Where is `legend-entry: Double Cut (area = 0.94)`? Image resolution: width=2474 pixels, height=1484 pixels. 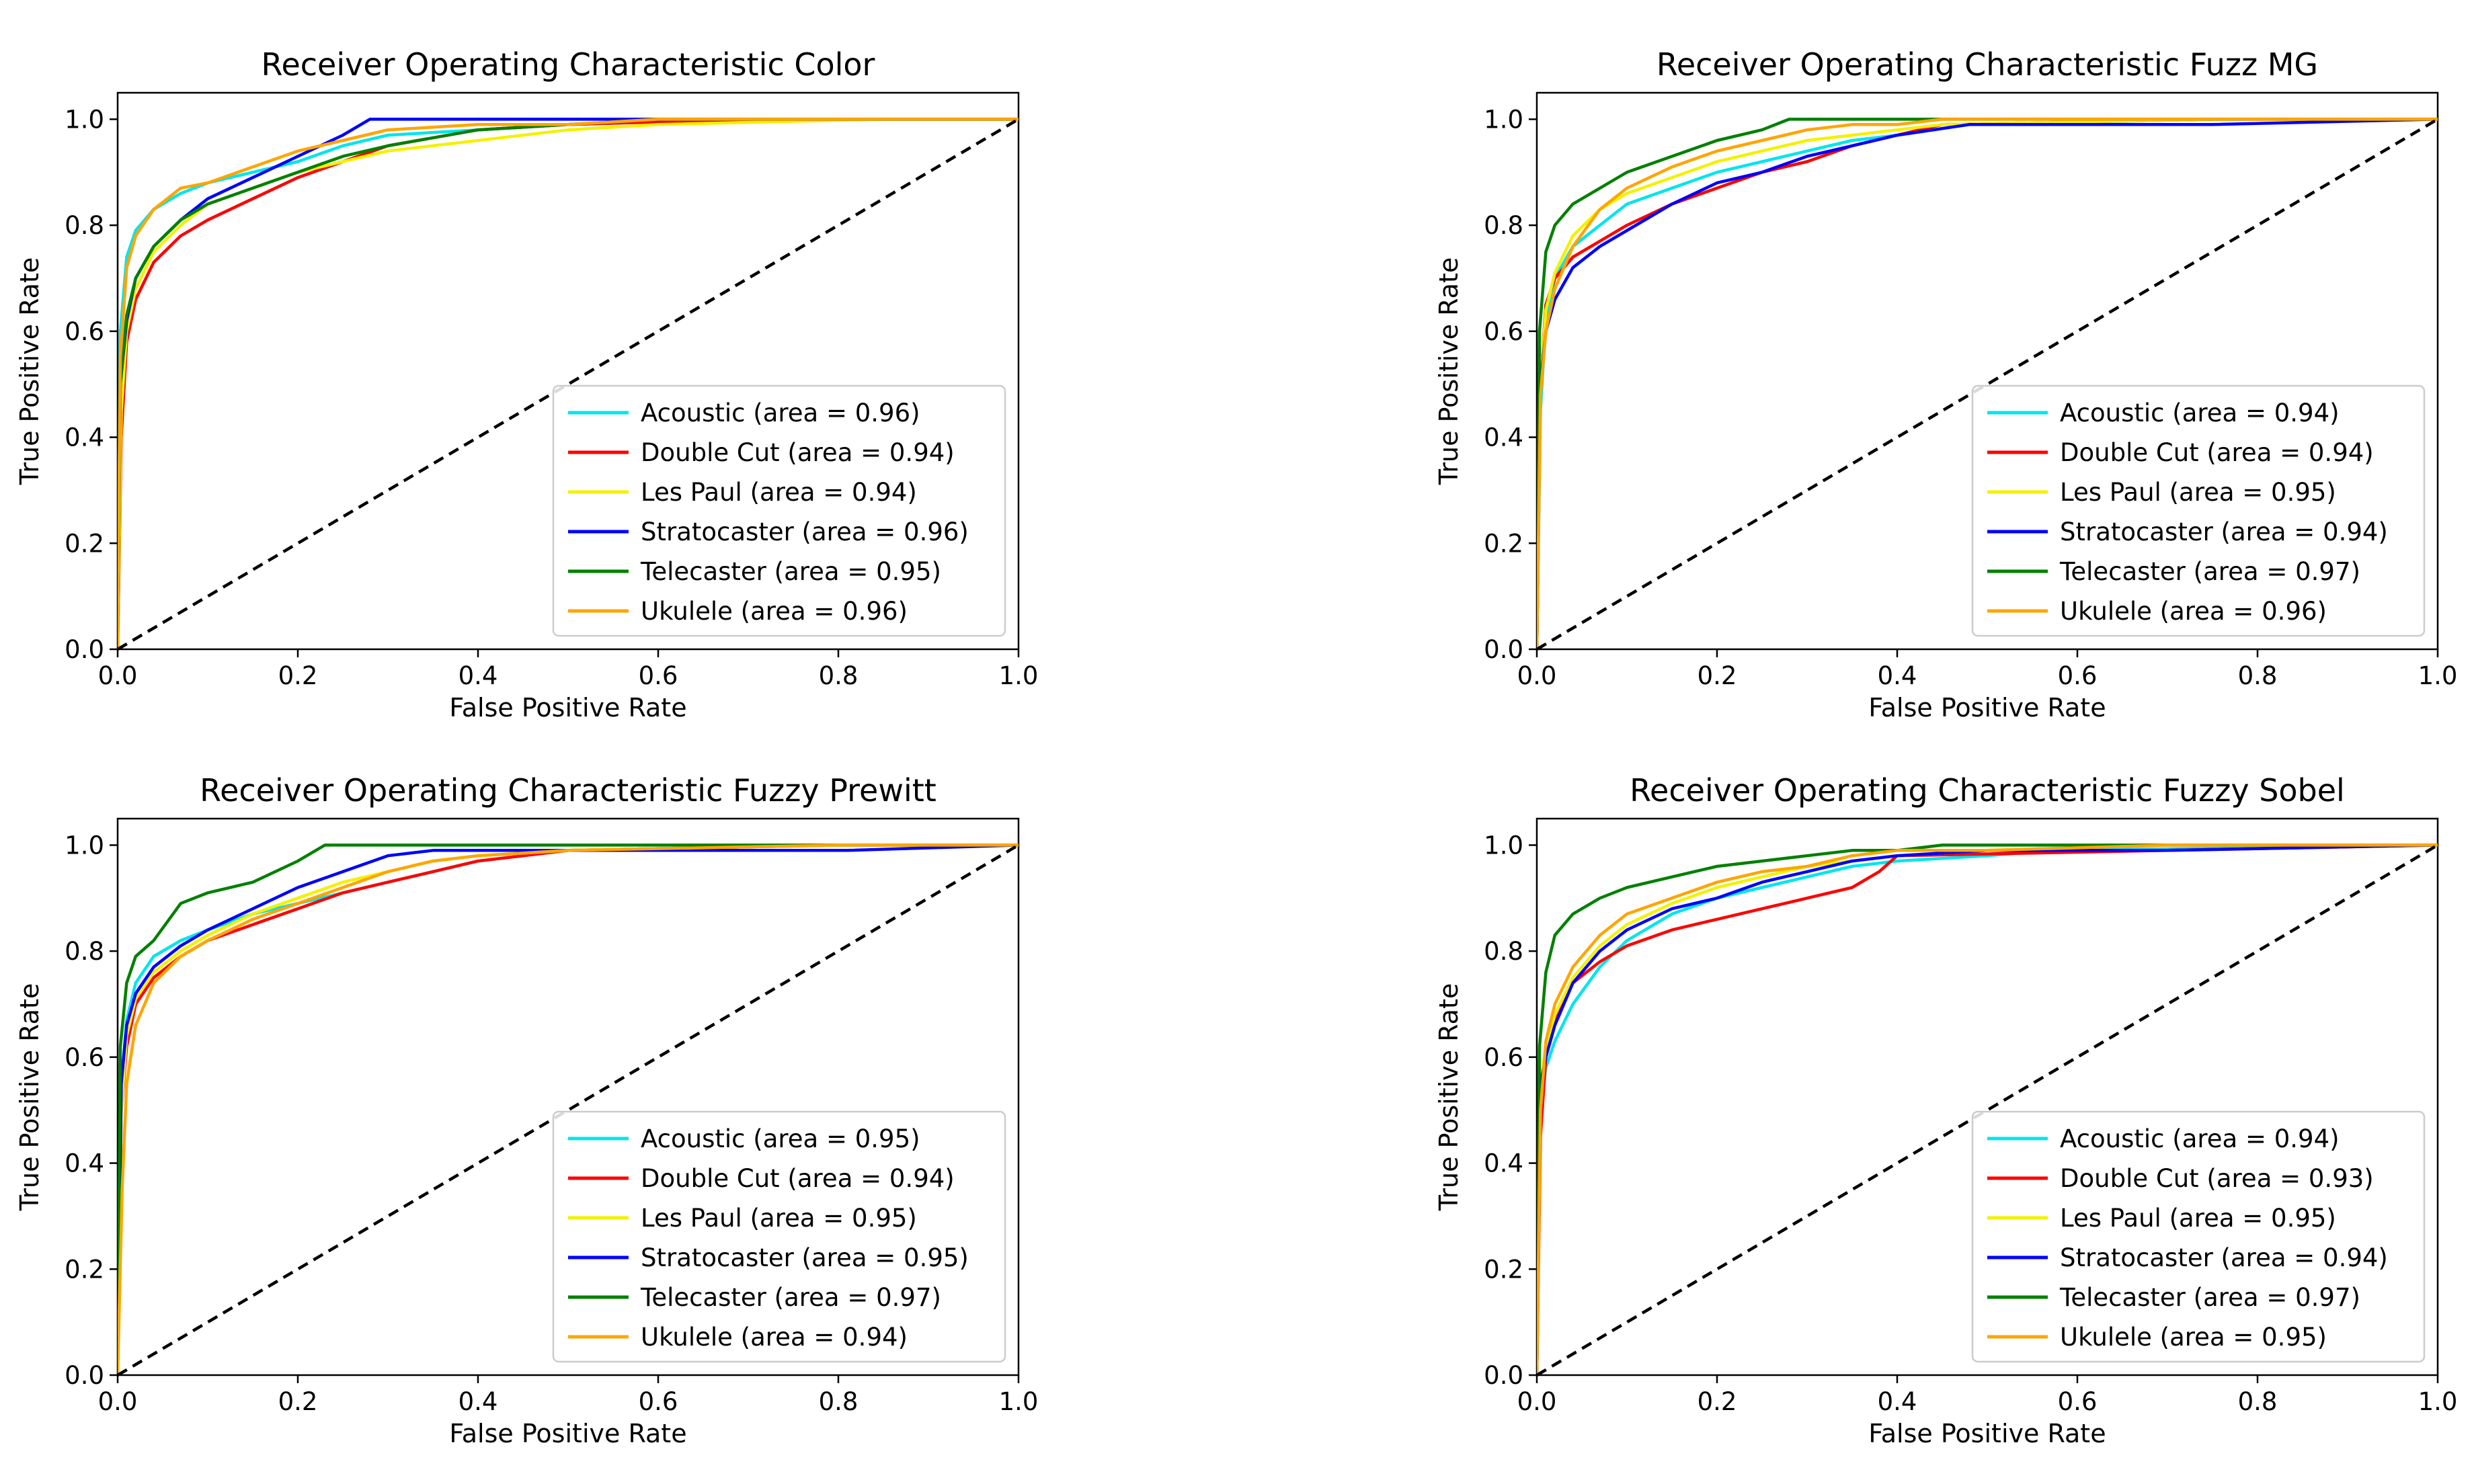
legend-entry: Double Cut (area = 0.94) is located at coordinates (798, 1178).